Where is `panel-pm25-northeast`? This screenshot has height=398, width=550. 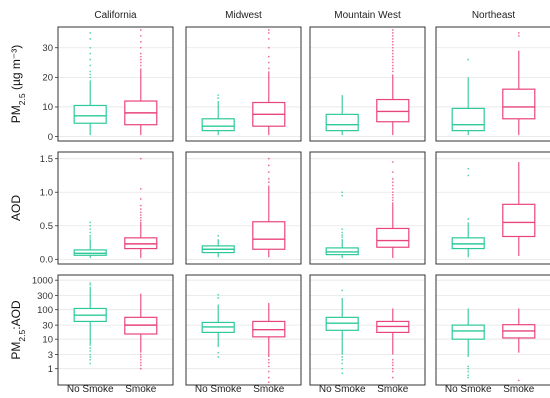
panel-pm25-northeast is located at coordinates (492, 84).